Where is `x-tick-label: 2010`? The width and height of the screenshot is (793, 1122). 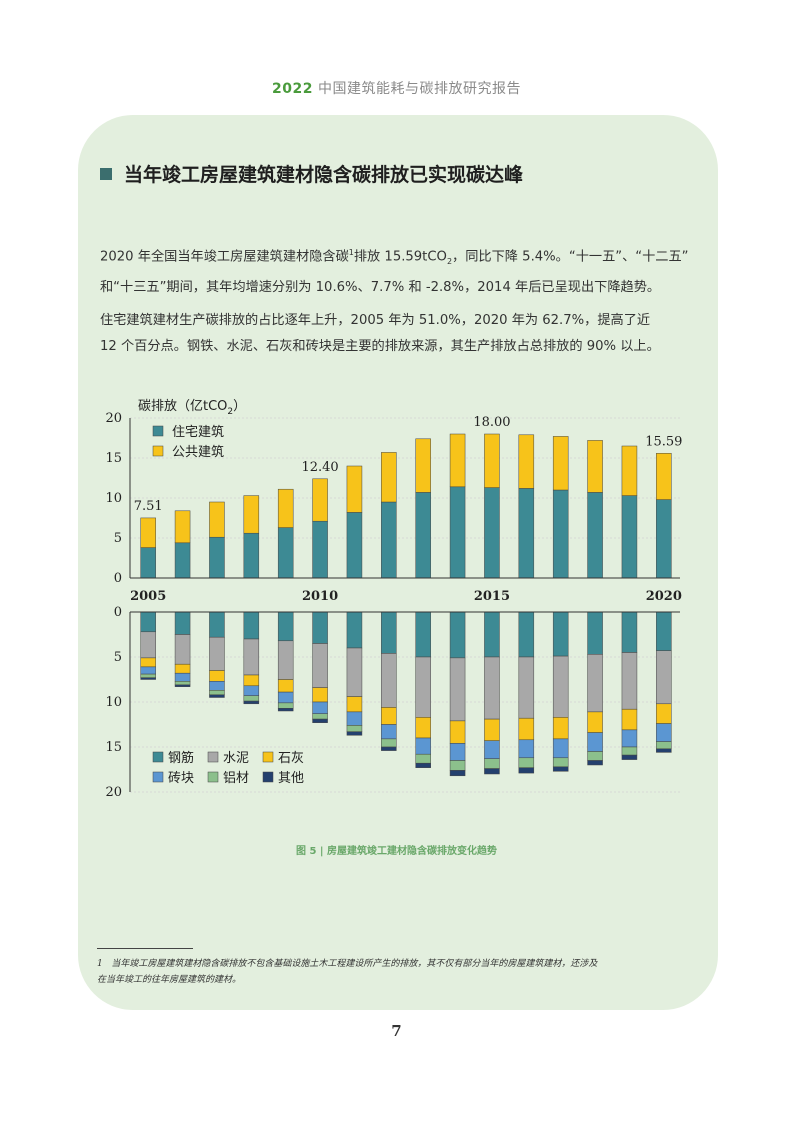 x-tick-label: 2010 is located at coordinates (320, 596).